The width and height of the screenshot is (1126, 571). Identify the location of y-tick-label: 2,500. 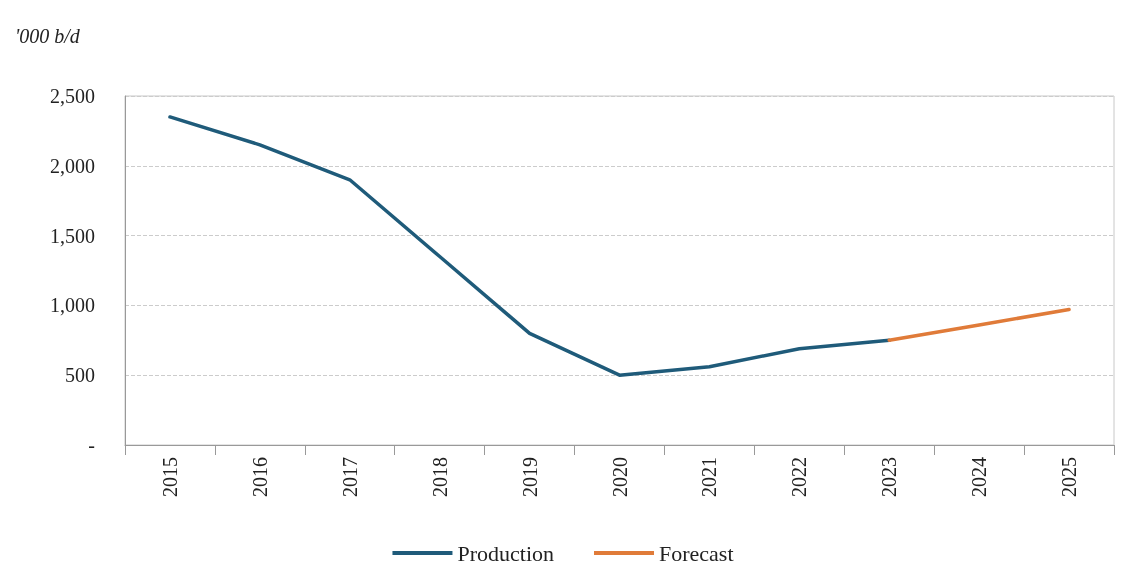
(72, 96).